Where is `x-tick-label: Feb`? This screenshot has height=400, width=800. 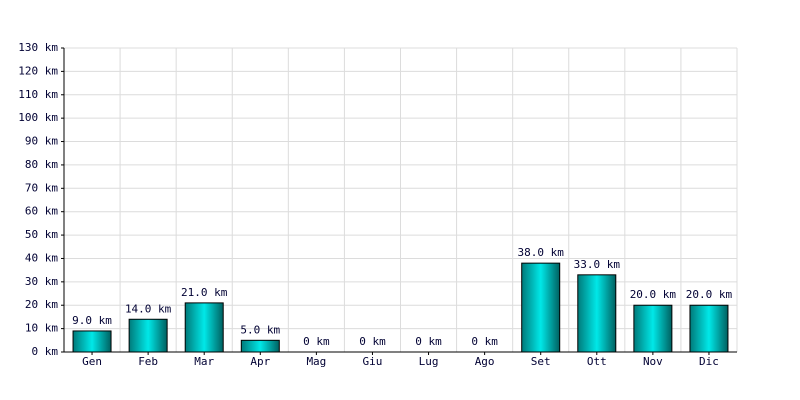
x-tick-label: Feb is located at coordinates (148, 361).